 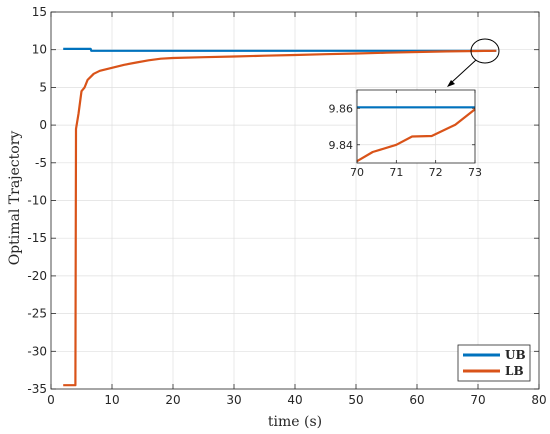 I want to click on x-tick-label: 30, so click(x=233, y=400).